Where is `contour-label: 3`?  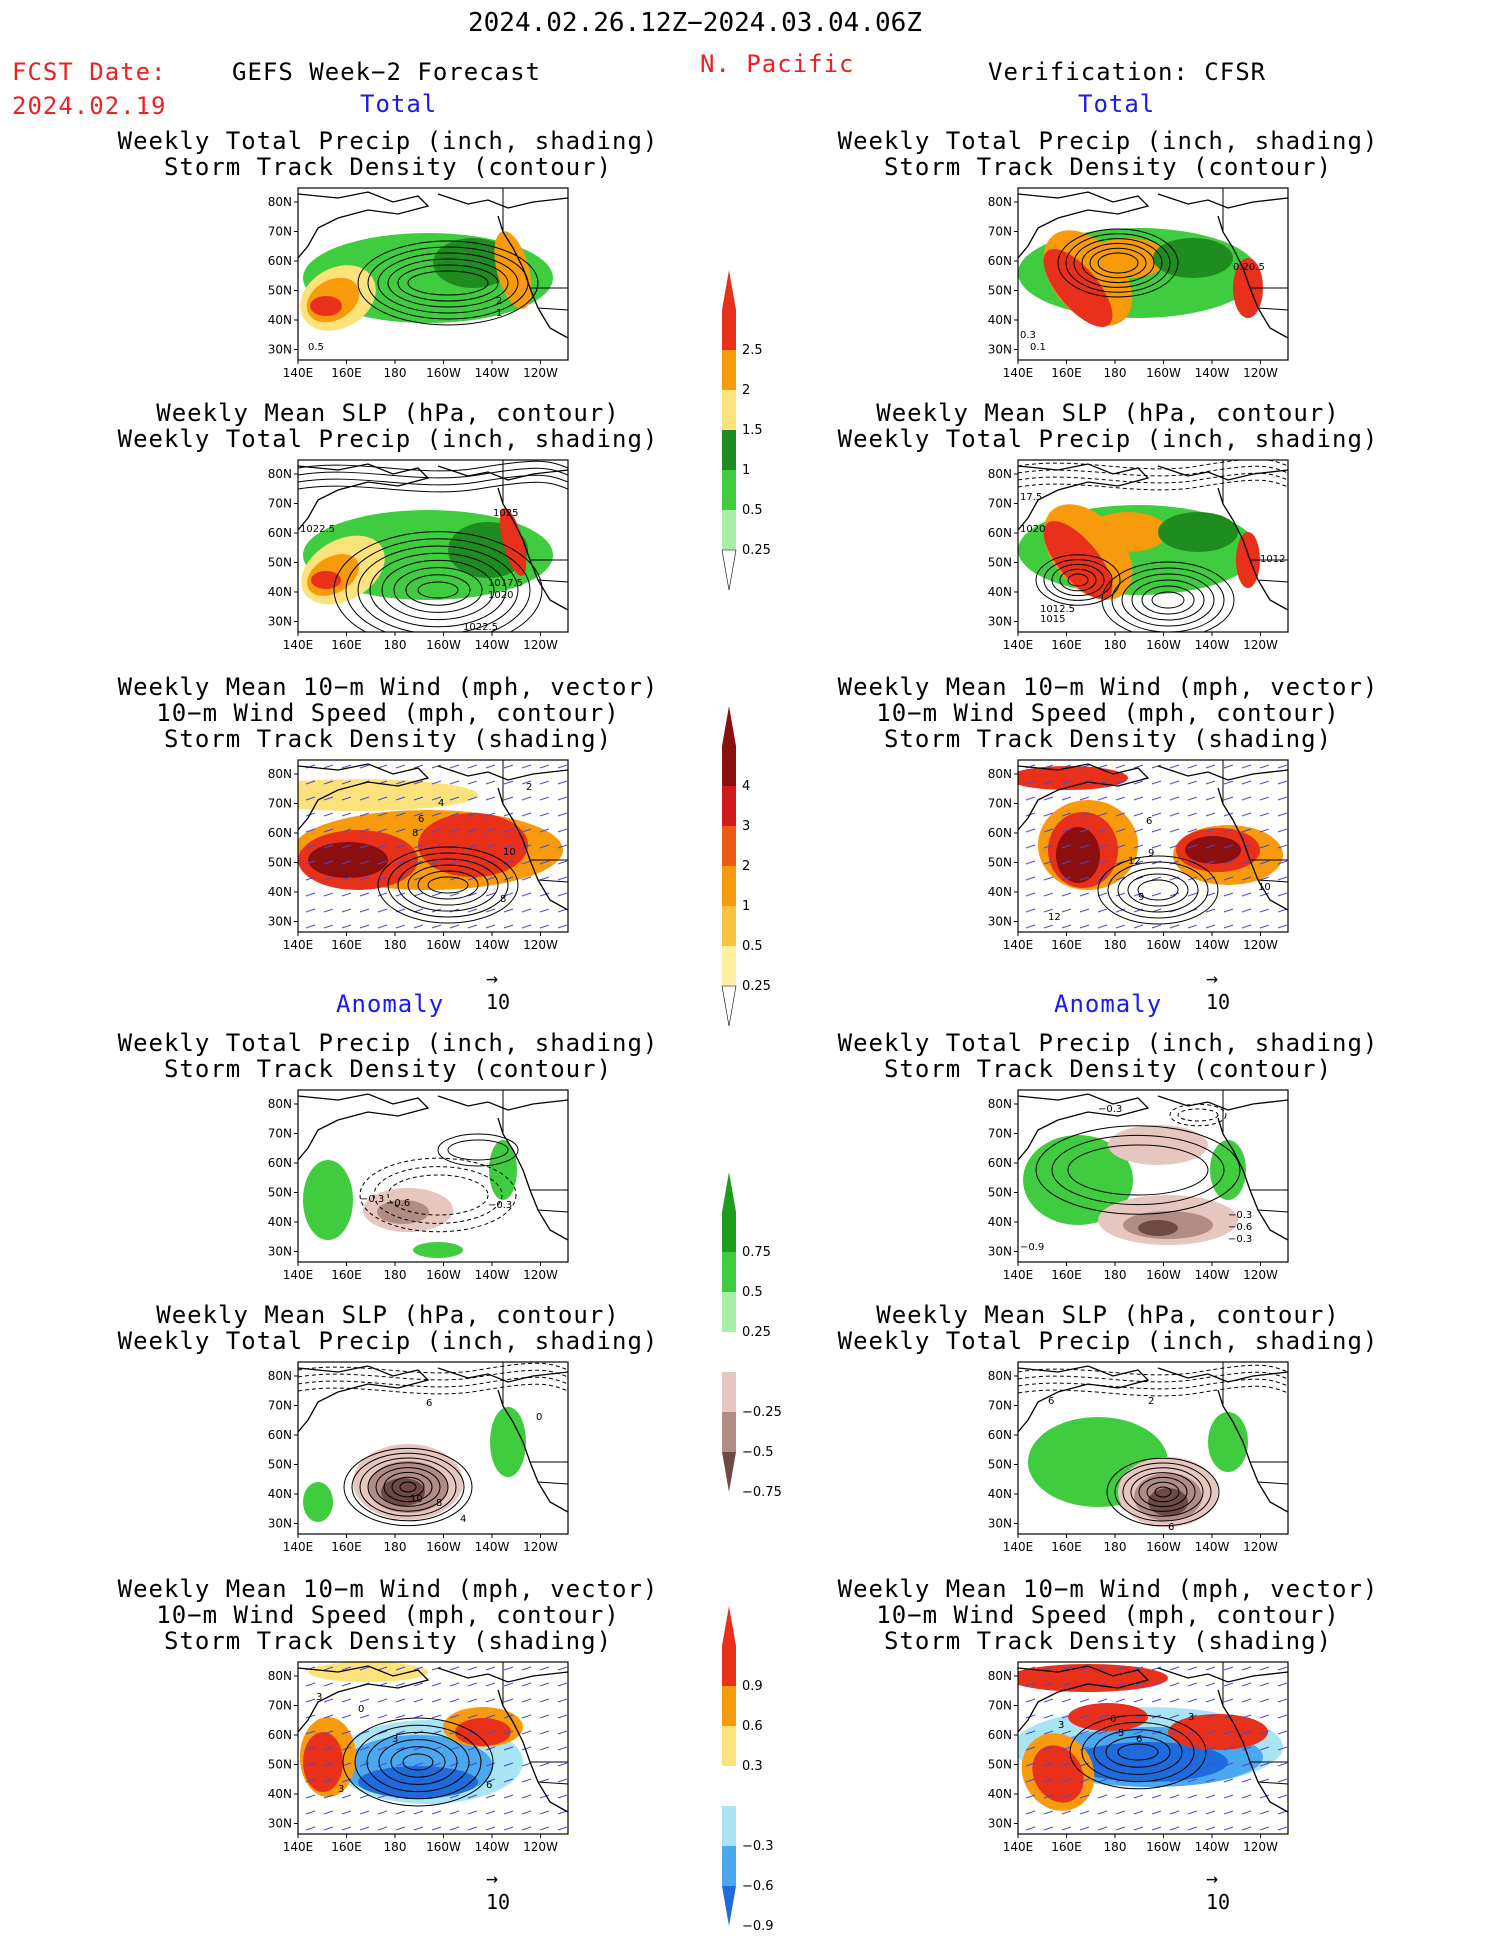
contour-label: 3 is located at coordinates (1191, 1717).